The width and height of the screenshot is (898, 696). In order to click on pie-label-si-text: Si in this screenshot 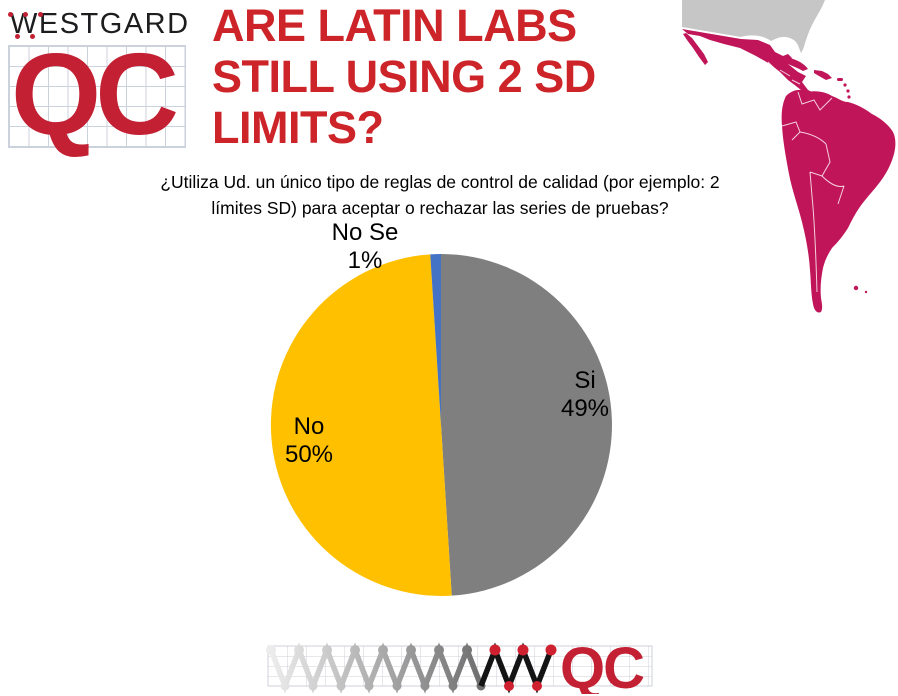, I will do `click(585, 380)`.